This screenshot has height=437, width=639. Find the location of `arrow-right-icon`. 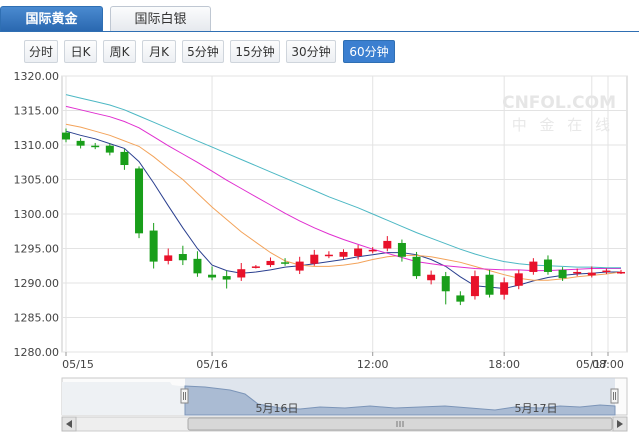

arrow-right-icon is located at coordinates (620, 424).